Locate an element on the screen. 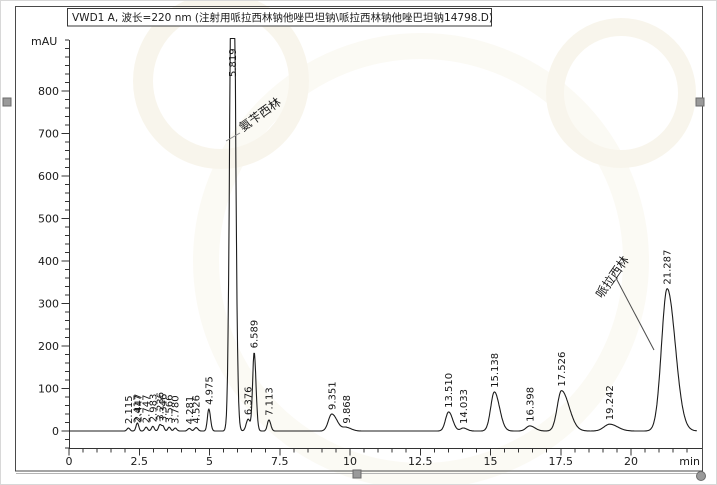  peak-label-6.376: 6.376 is located at coordinates (249, 400).